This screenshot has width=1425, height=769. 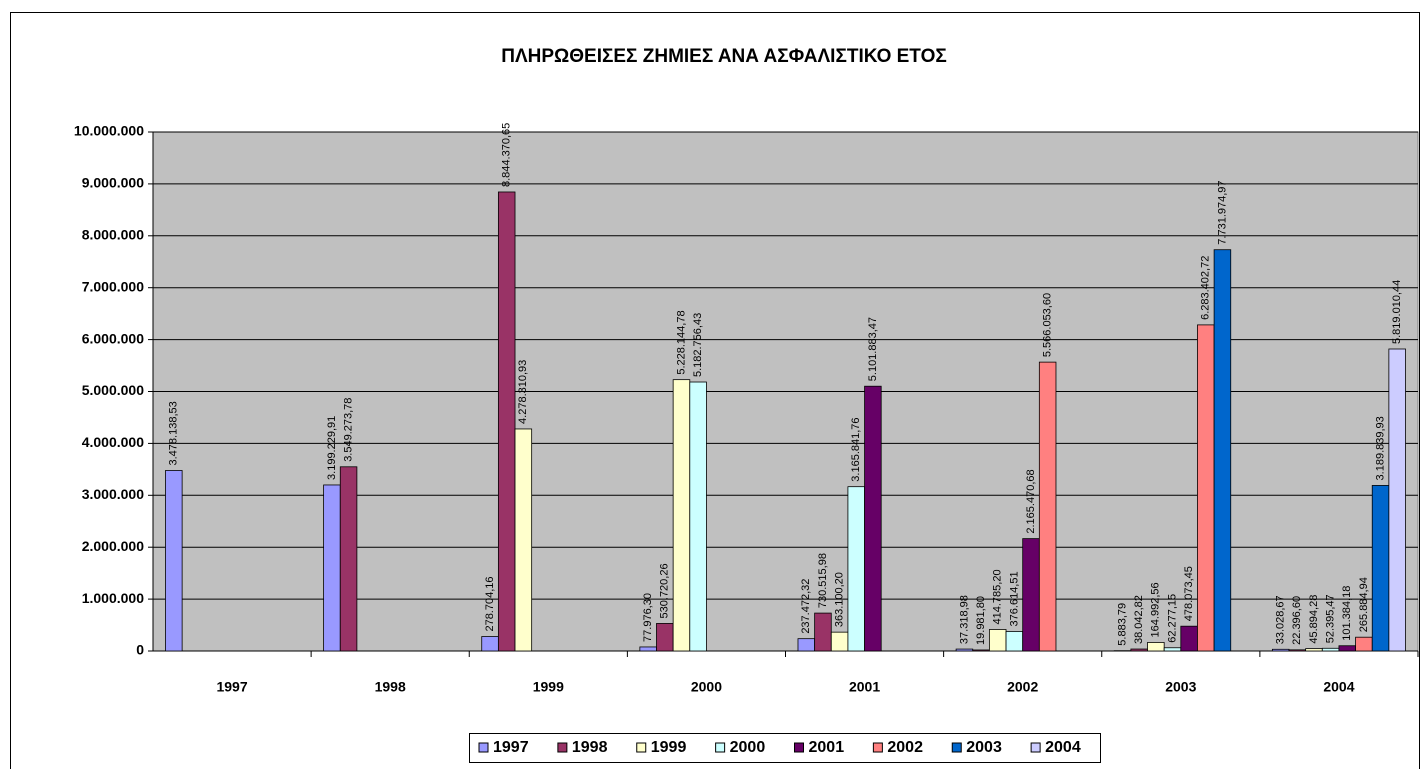 What do you see at coordinates (981, 620) in the screenshot?
I see `value-label: 19.981,80` at bounding box center [981, 620].